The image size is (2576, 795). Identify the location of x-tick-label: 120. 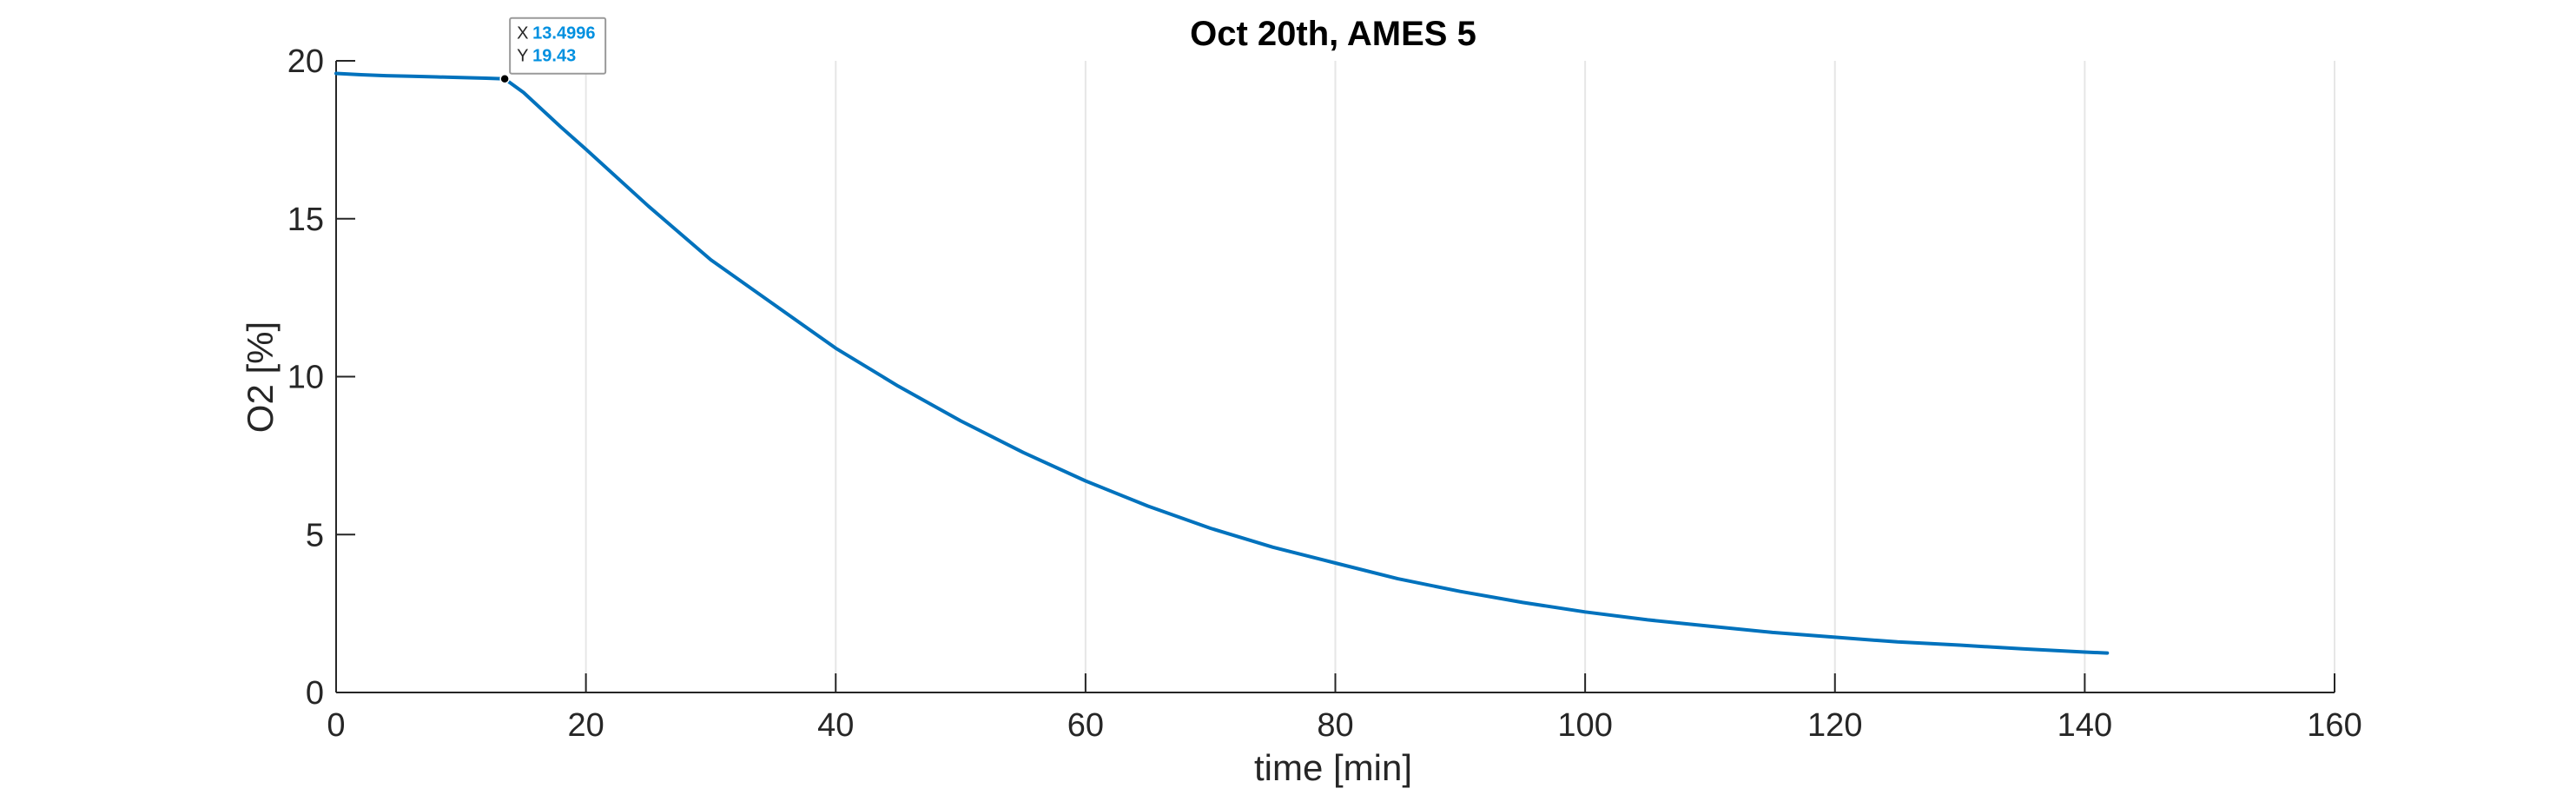
(1834, 725).